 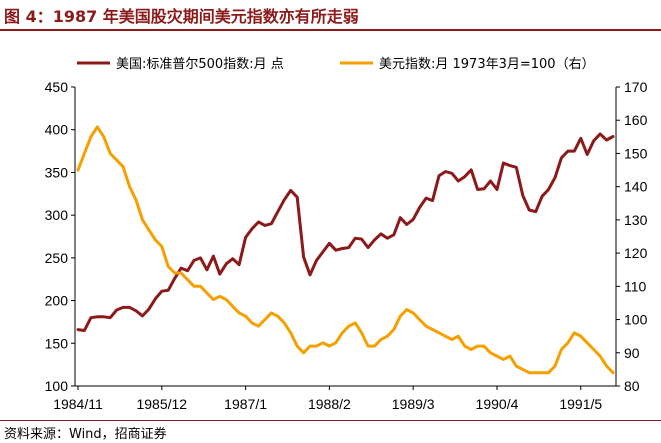 What do you see at coordinates (336, 64) in the screenshot?
I see `legend: 美国:标准普尔500指数:月 点 美元指数:月 1973年3月=100（右）` at bounding box center [336, 64].